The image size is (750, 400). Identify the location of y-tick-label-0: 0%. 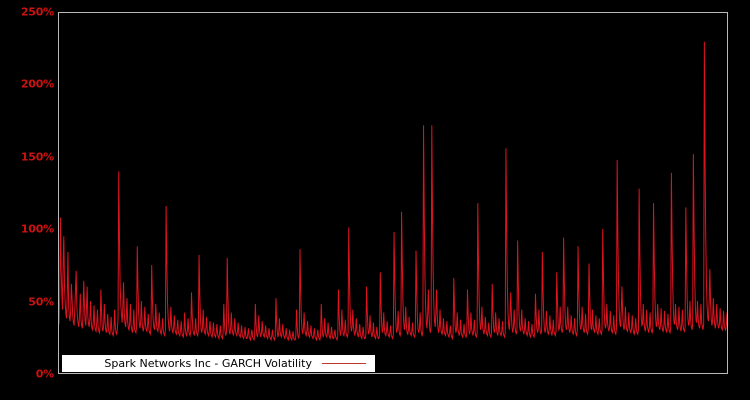
(44, 374).